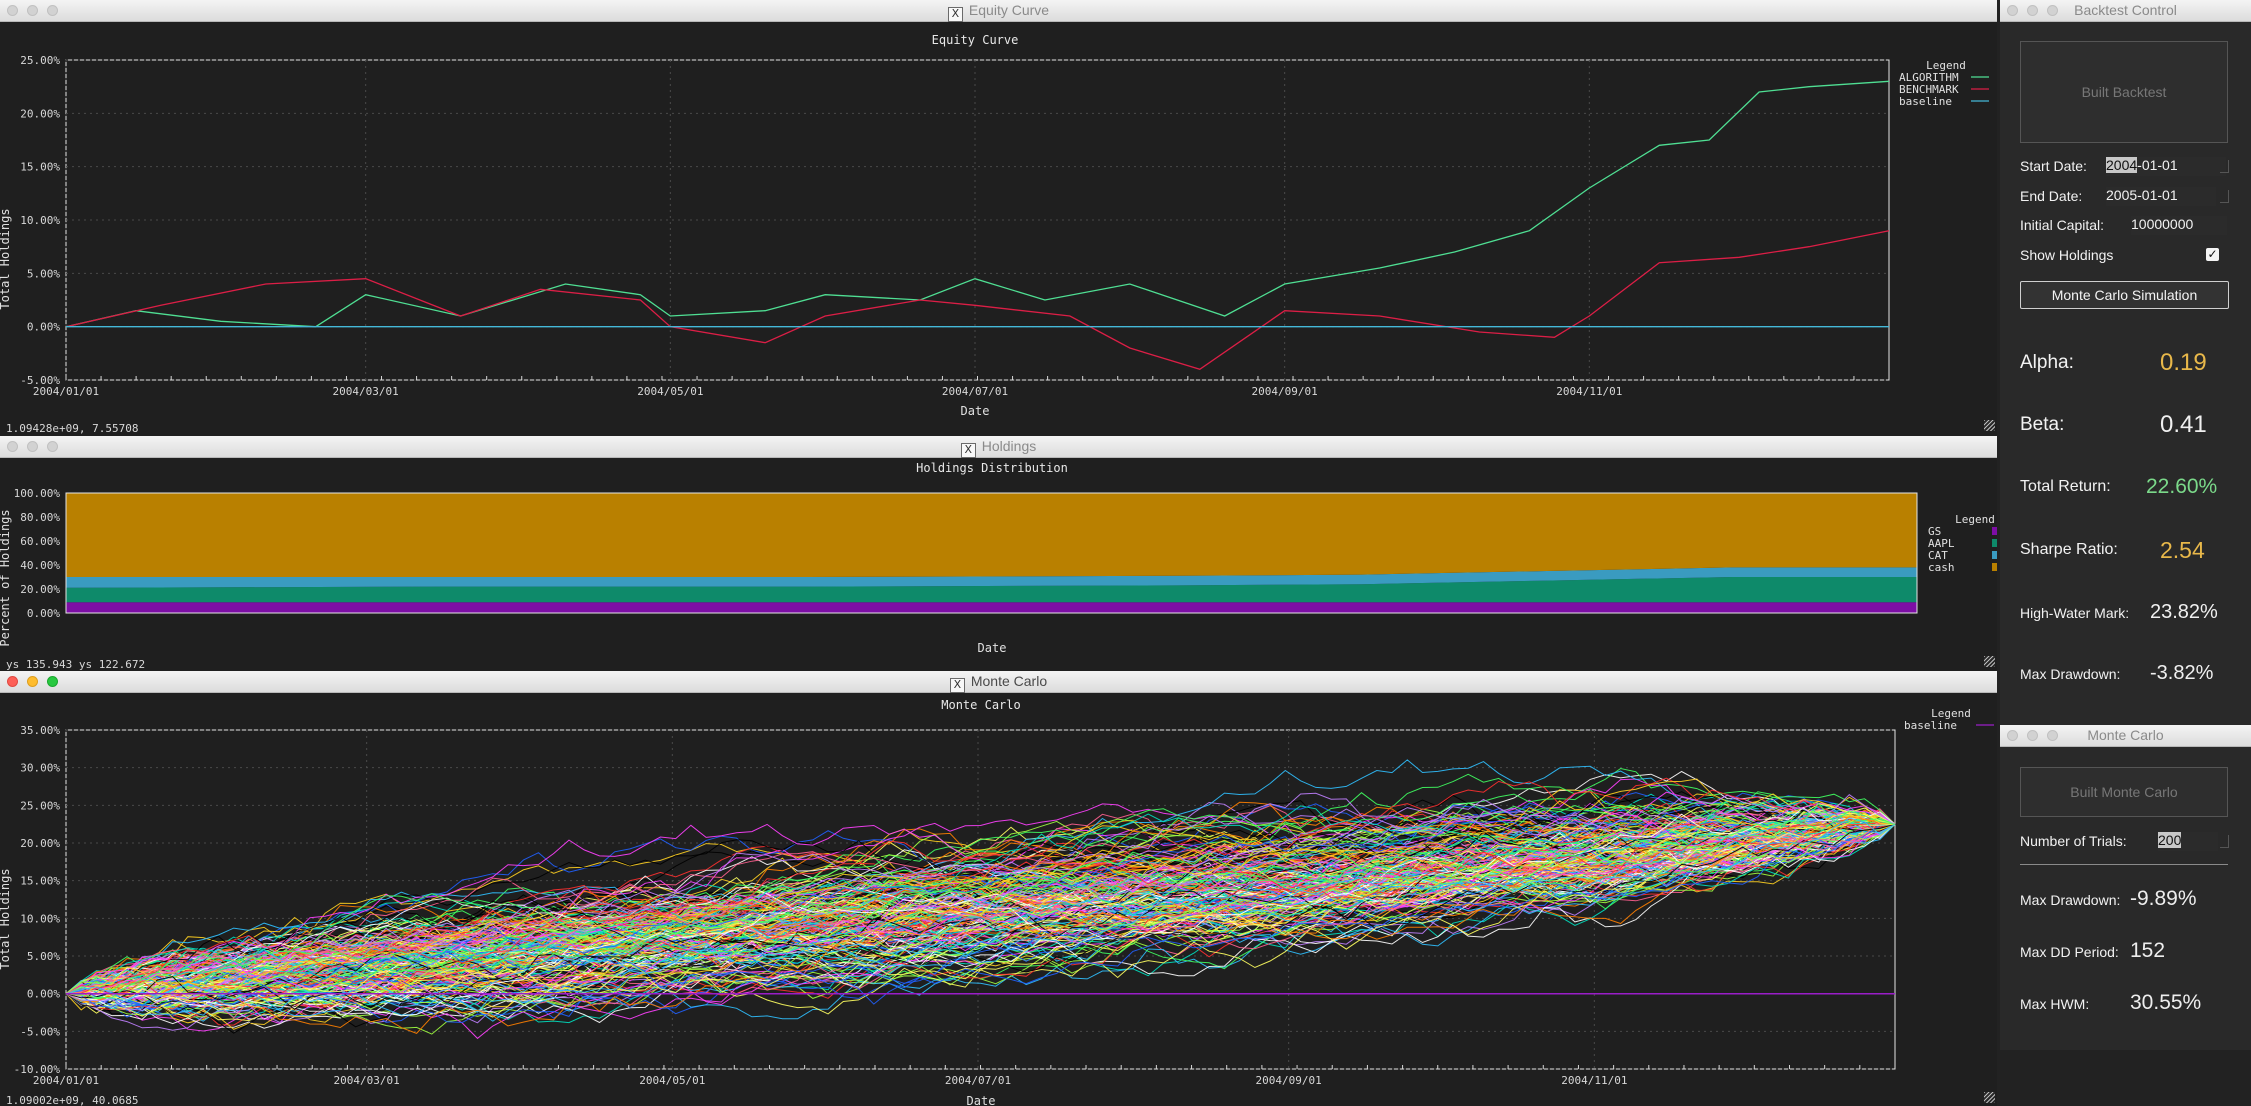 The image size is (2251, 1106). Describe the element at coordinates (2124, 295) in the screenshot. I see `monte-carlo-simulation-button: Monte Carlo Simulation` at that location.